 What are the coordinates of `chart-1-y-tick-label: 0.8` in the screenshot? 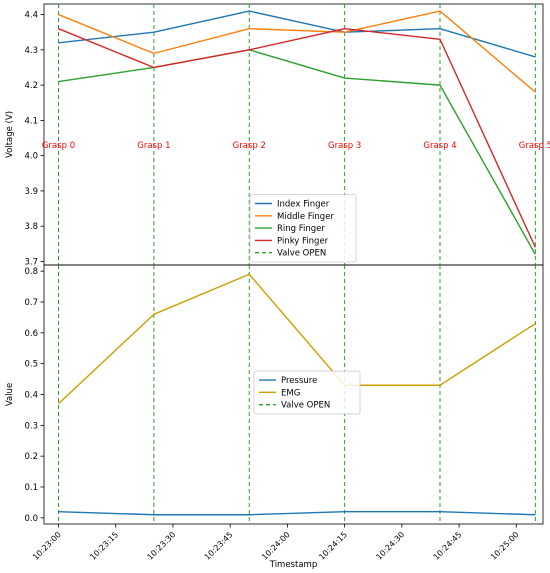 It's located at (31, 272).